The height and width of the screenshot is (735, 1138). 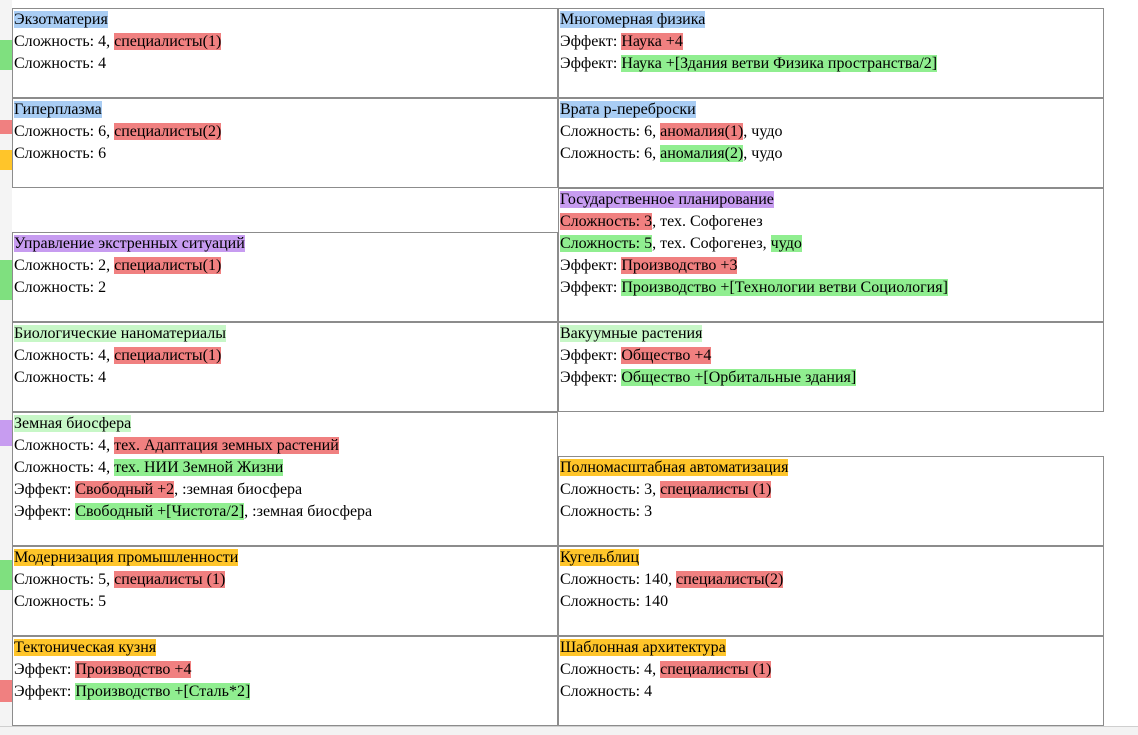 I want to click on card-title: Врата р-переброски, so click(x=628, y=109).